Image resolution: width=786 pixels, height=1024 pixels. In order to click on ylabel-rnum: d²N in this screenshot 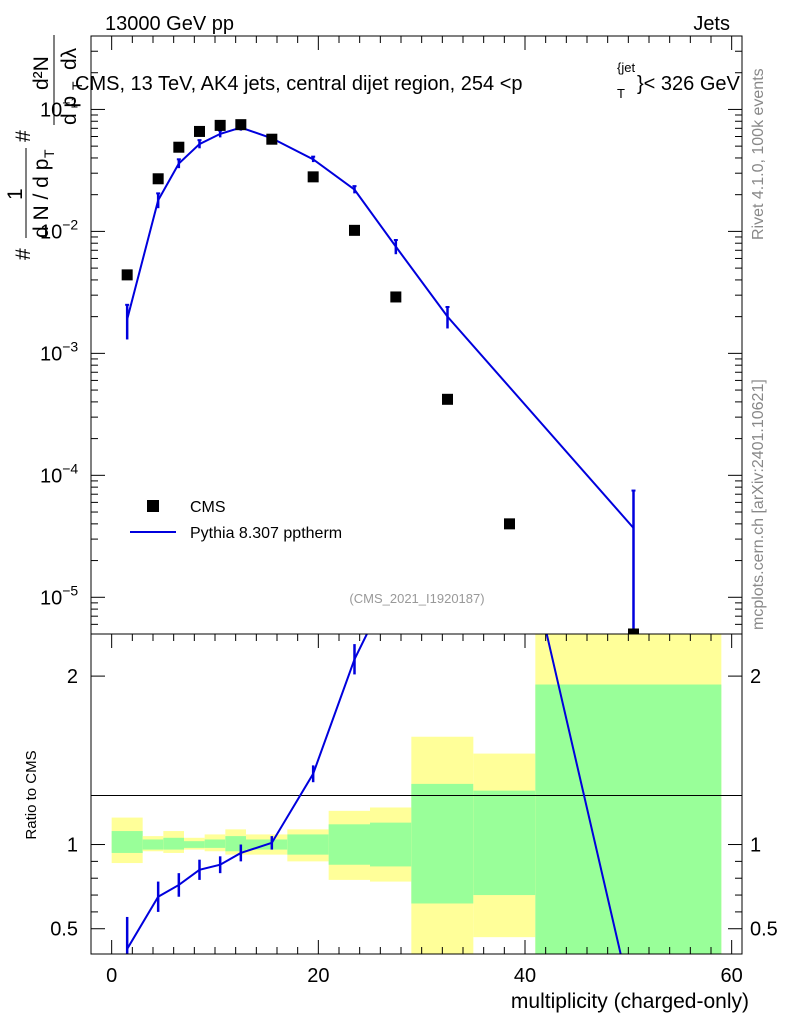, I will do `click(41, 73)`.